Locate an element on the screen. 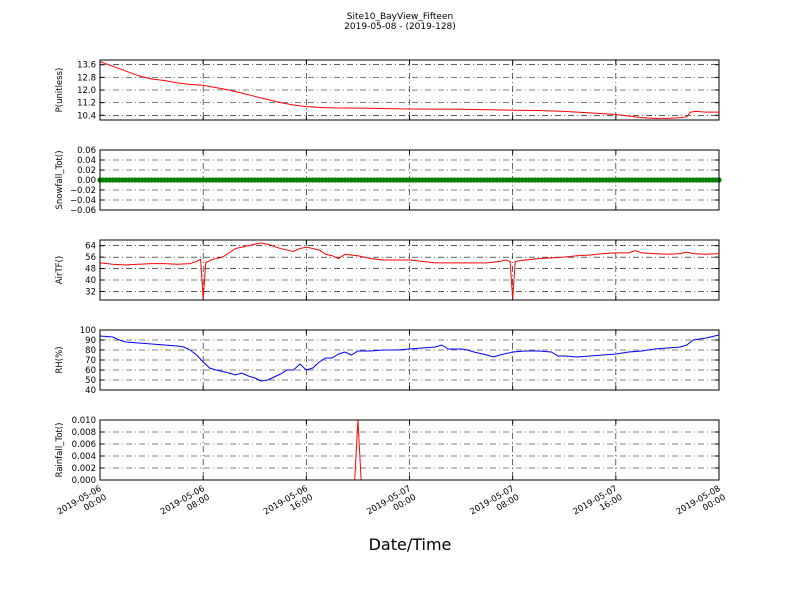 The height and width of the screenshot is (600, 800). y-tick-label: 80 is located at coordinates (90, 351).